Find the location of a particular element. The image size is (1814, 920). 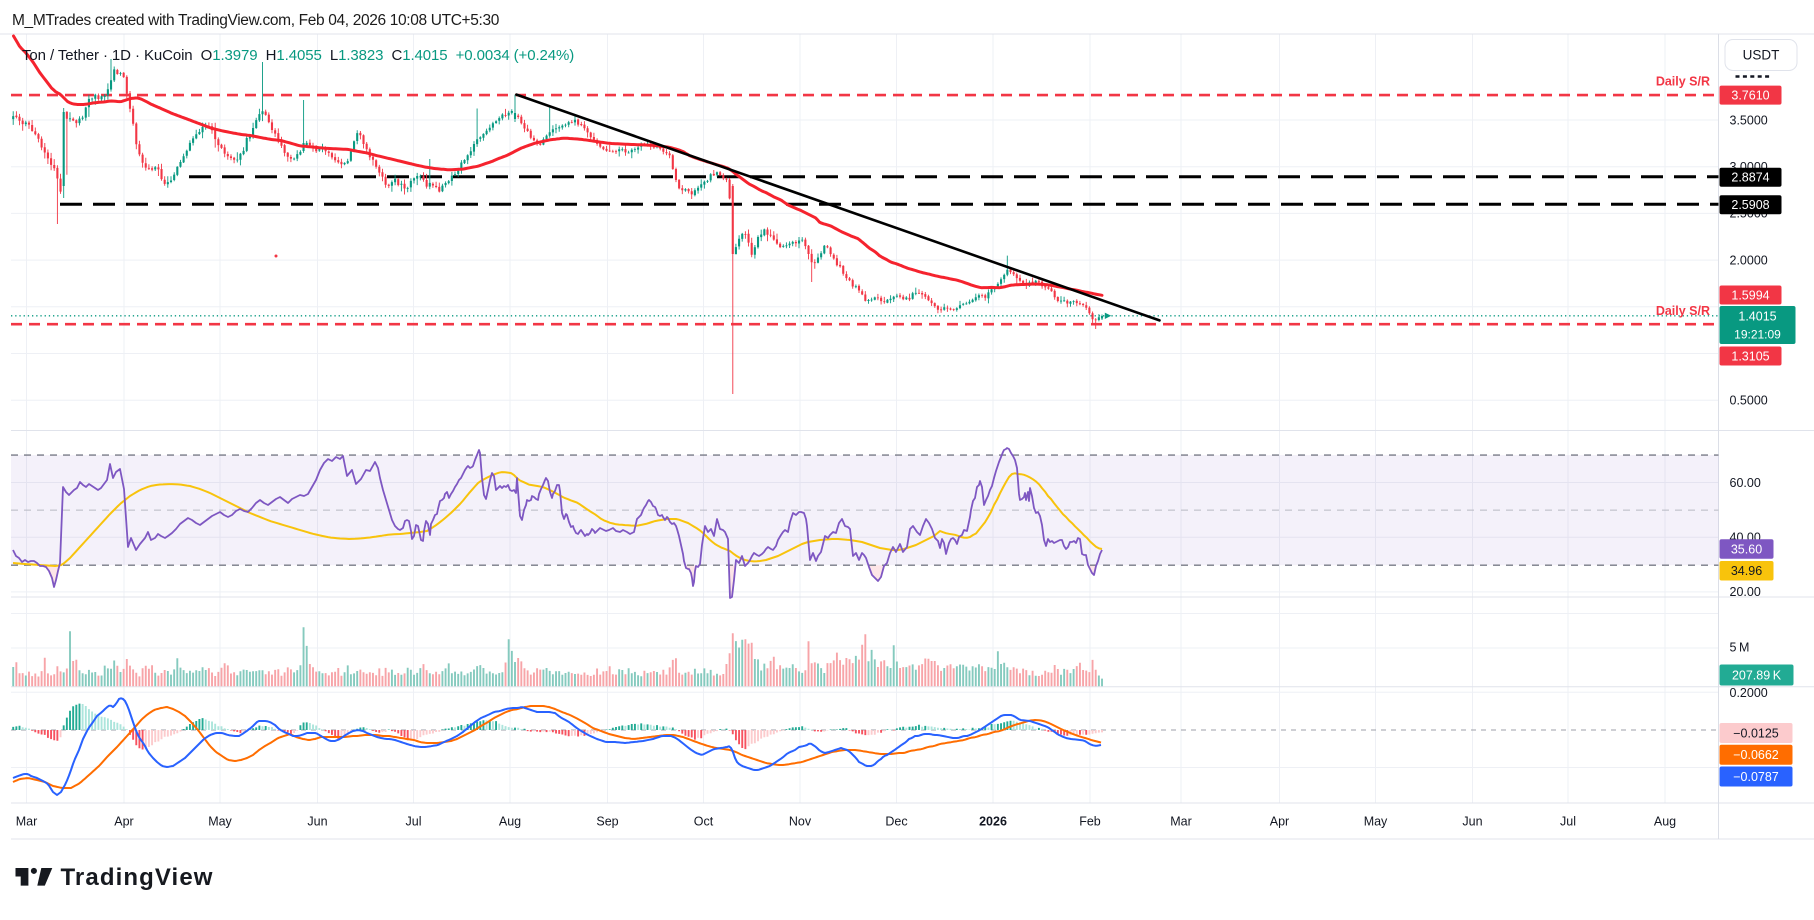

svg-text: Sep is located at coordinates (607, 822).